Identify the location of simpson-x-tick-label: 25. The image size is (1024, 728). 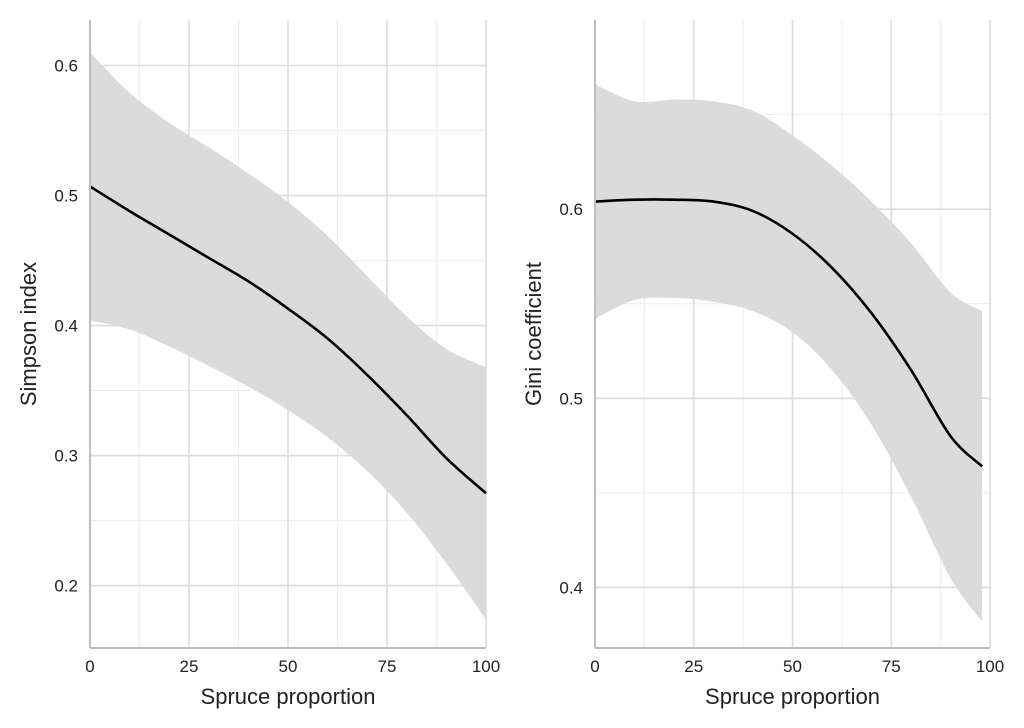
(189, 666).